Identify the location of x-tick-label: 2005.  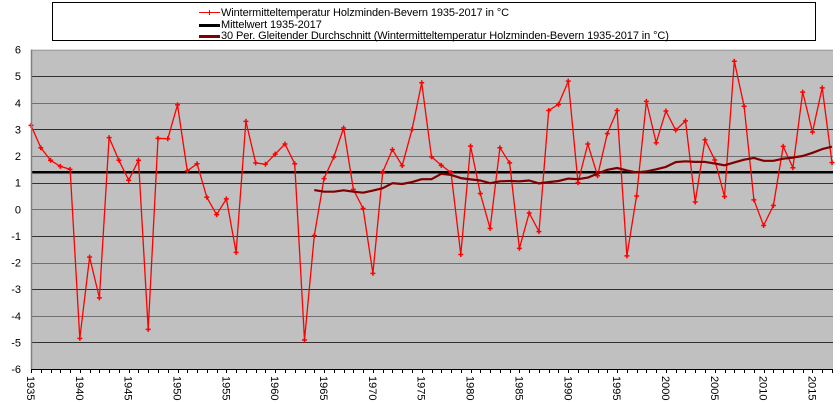
(714, 388).